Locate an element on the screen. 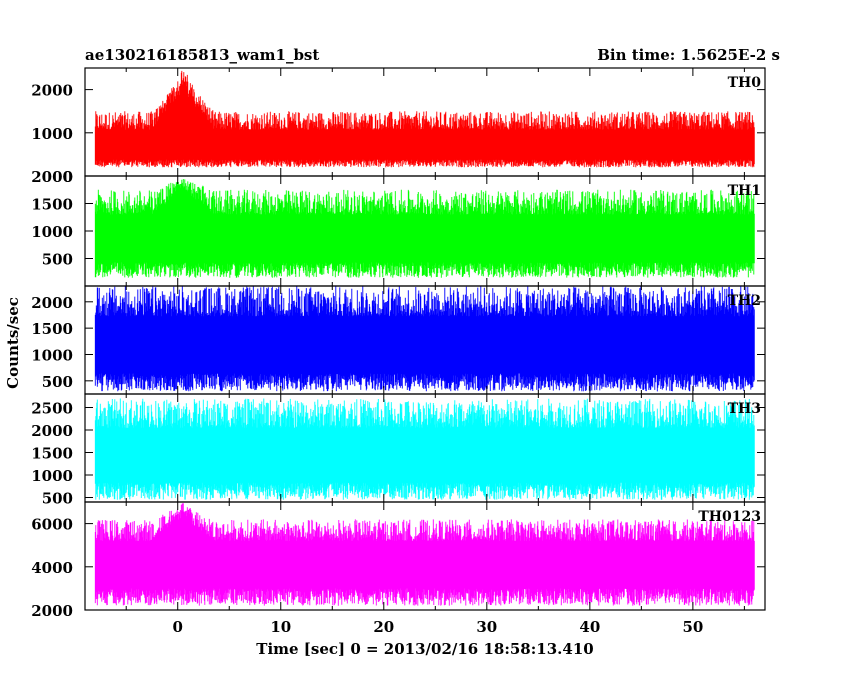  y-tick-label: 2500 is located at coordinates (52, 409).